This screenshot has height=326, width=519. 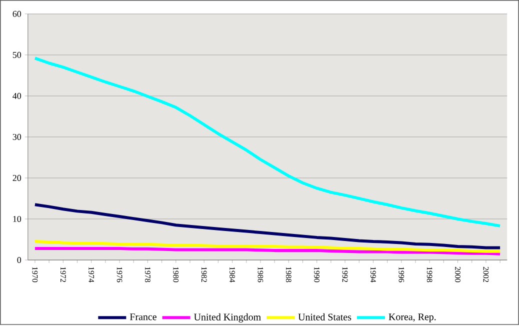 I want to click on legend-label: United States, so click(x=325, y=317).